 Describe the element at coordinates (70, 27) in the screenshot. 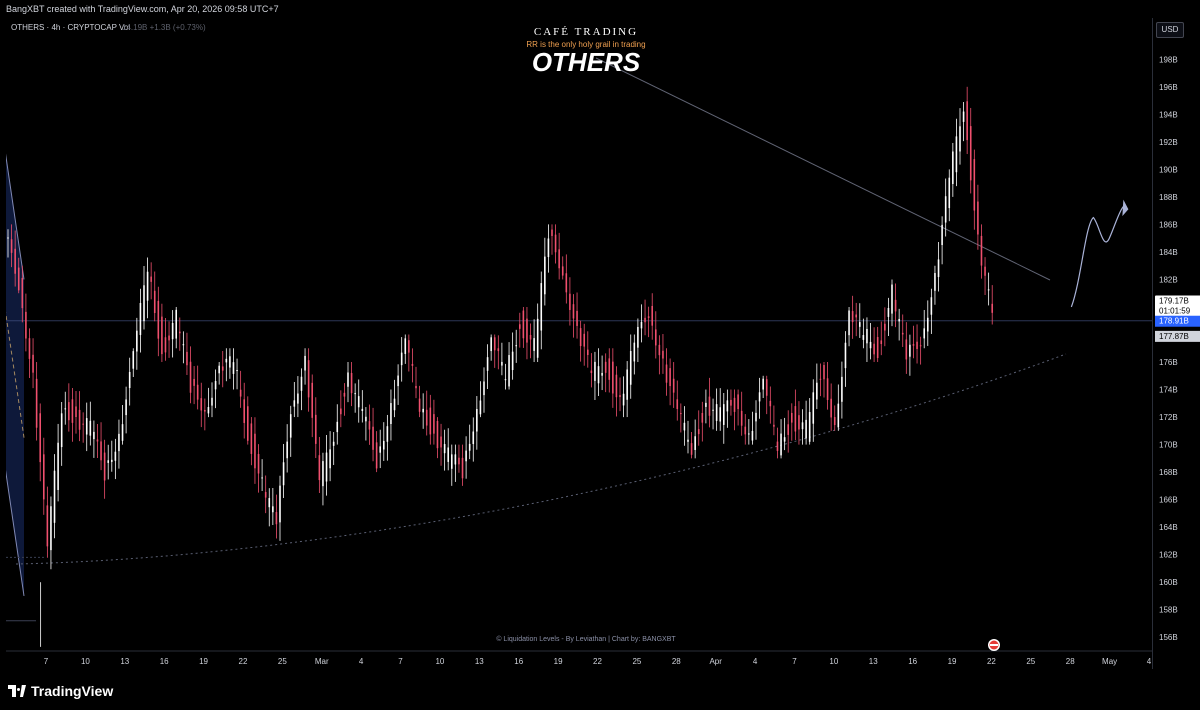

I see `symbol-legend: OTHERS · 4h · CRYPTOCAP Vol` at that location.